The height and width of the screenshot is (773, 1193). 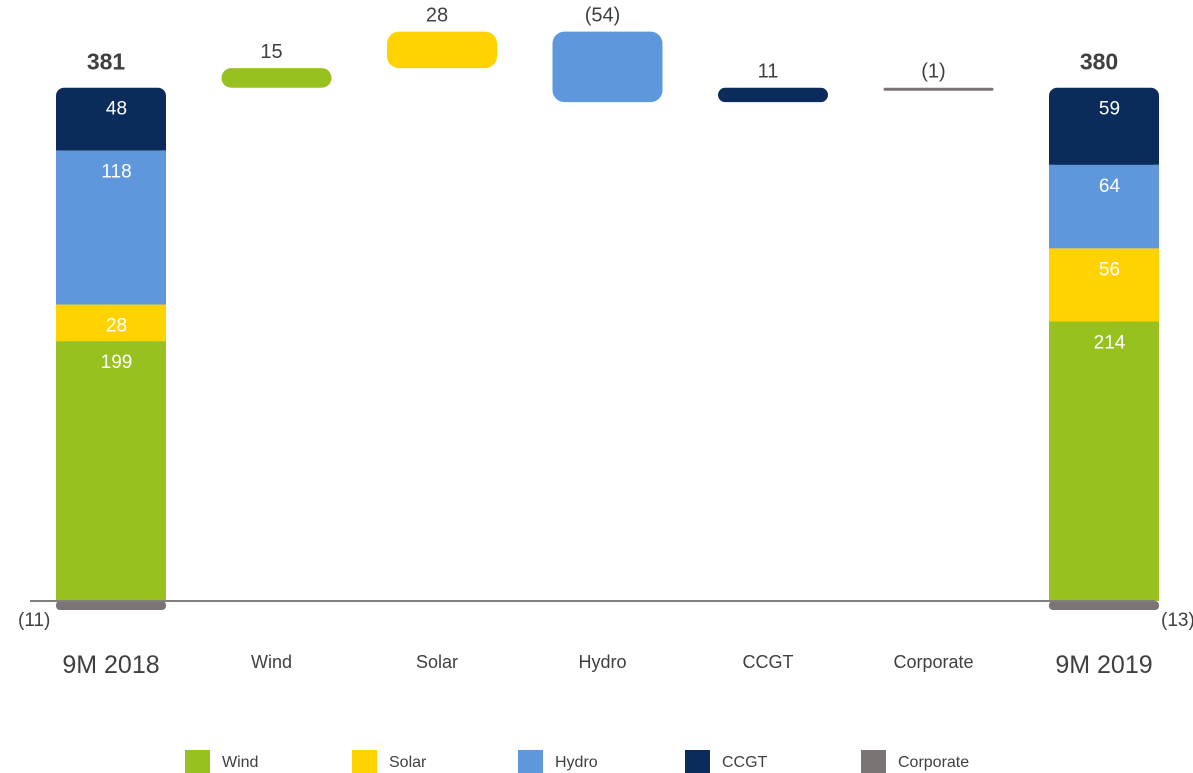 I want to click on legend-swatch-wind, so click(x=197, y=761).